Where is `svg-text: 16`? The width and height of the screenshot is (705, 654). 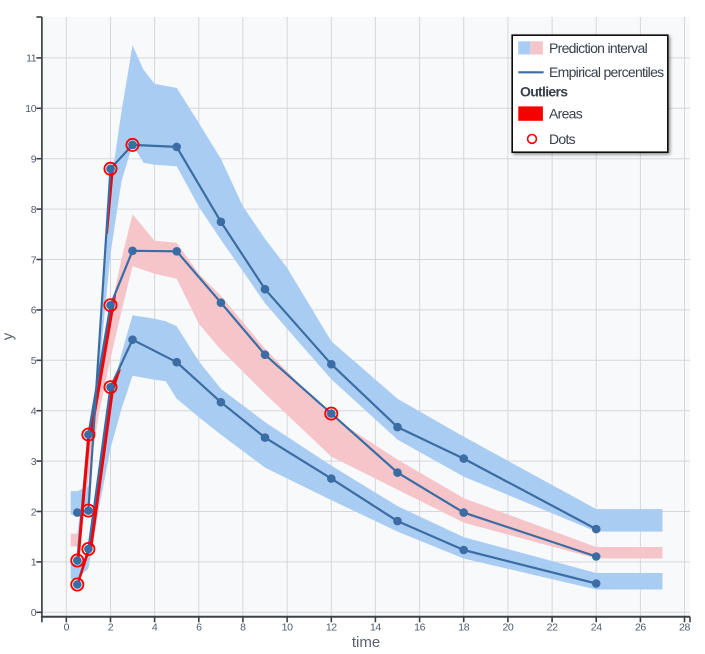 svg-text: 16 is located at coordinates (419, 628).